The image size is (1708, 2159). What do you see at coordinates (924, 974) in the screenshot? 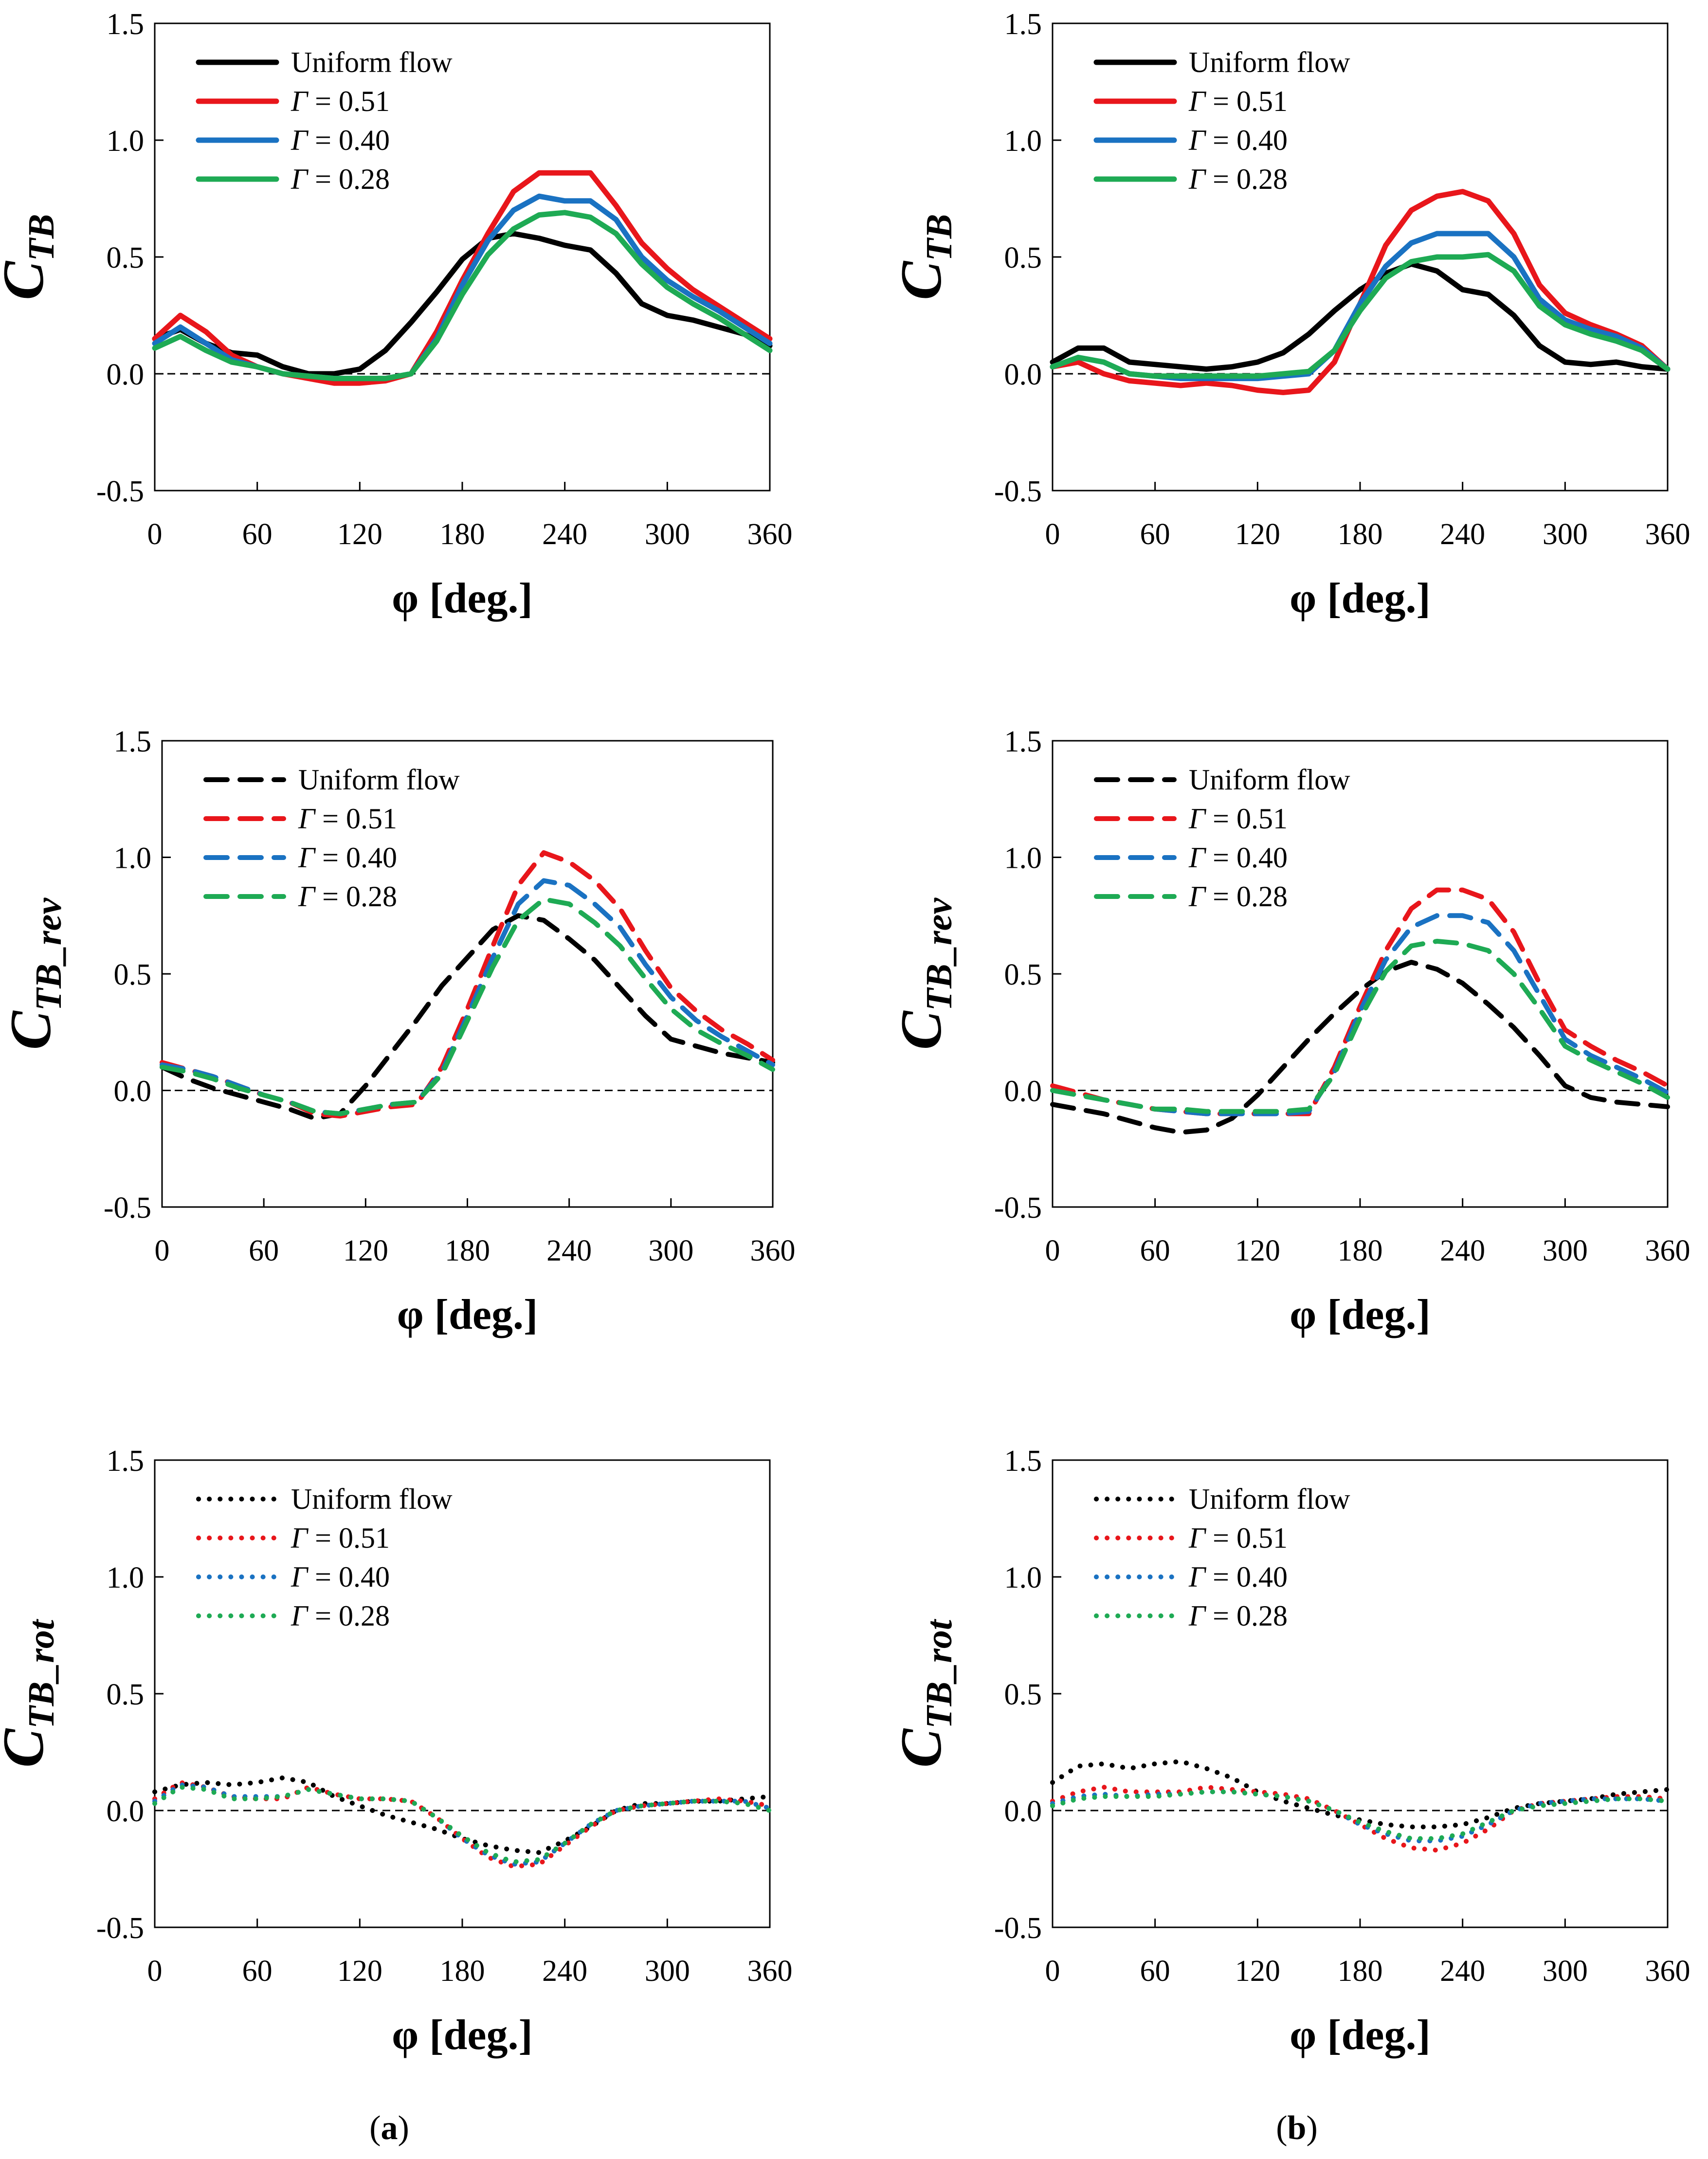
I see `y-axis-label: CTB_rev` at bounding box center [924, 974].